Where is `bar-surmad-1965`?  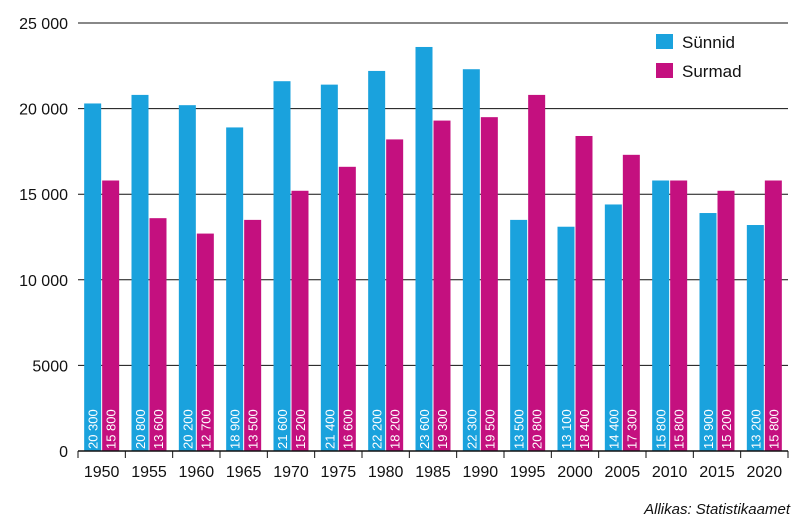
bar-surmad-1965 is located at coordinates (253, 335).